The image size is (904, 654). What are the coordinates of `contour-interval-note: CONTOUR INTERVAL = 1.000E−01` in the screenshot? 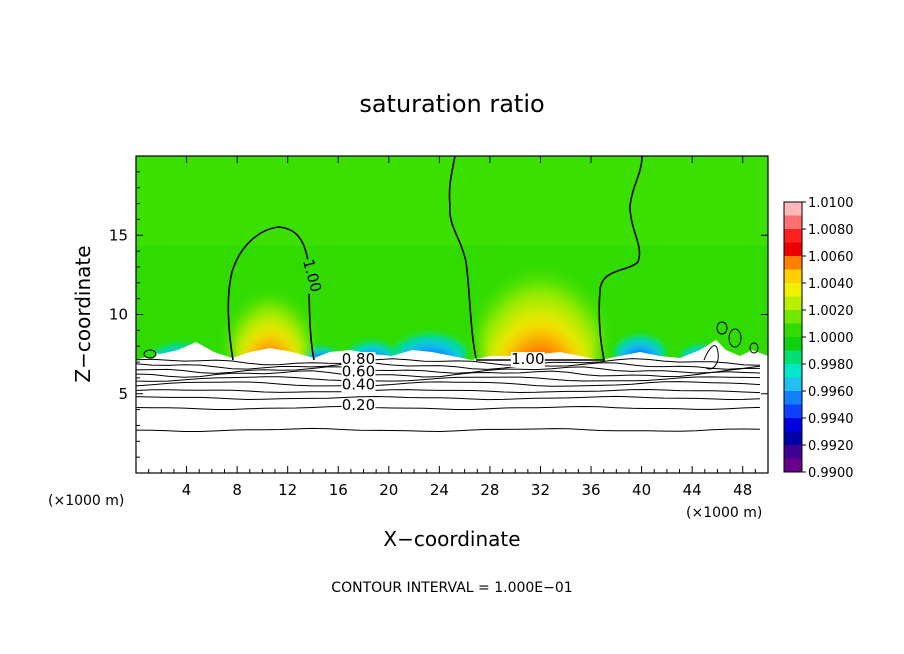 It's located at (451, 588).